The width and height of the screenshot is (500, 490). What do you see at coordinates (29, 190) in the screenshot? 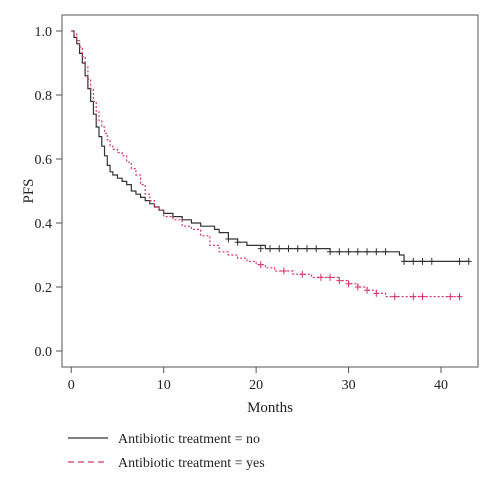
I see `y-axis-label: PFS` at bounding box center [29, 190].